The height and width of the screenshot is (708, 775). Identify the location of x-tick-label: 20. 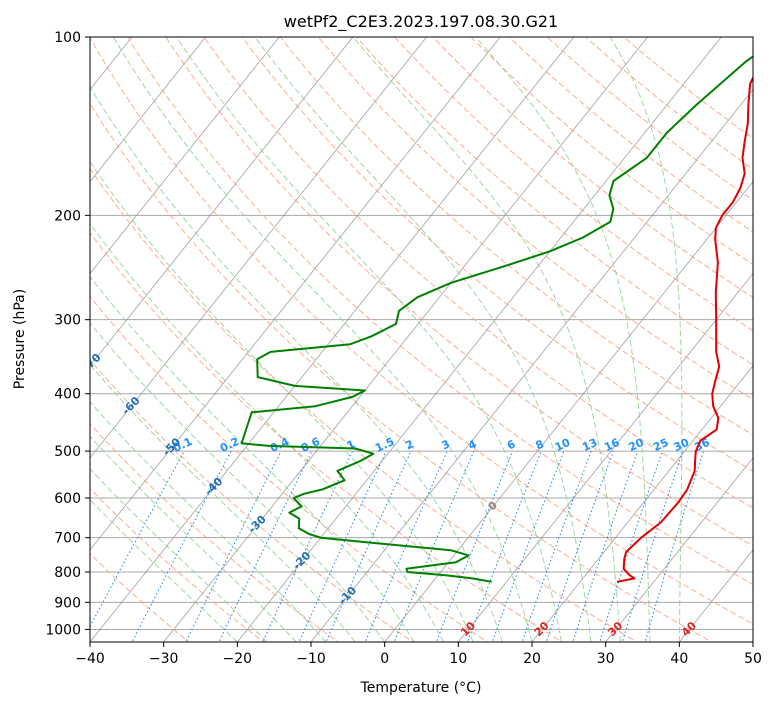
(532, 659).